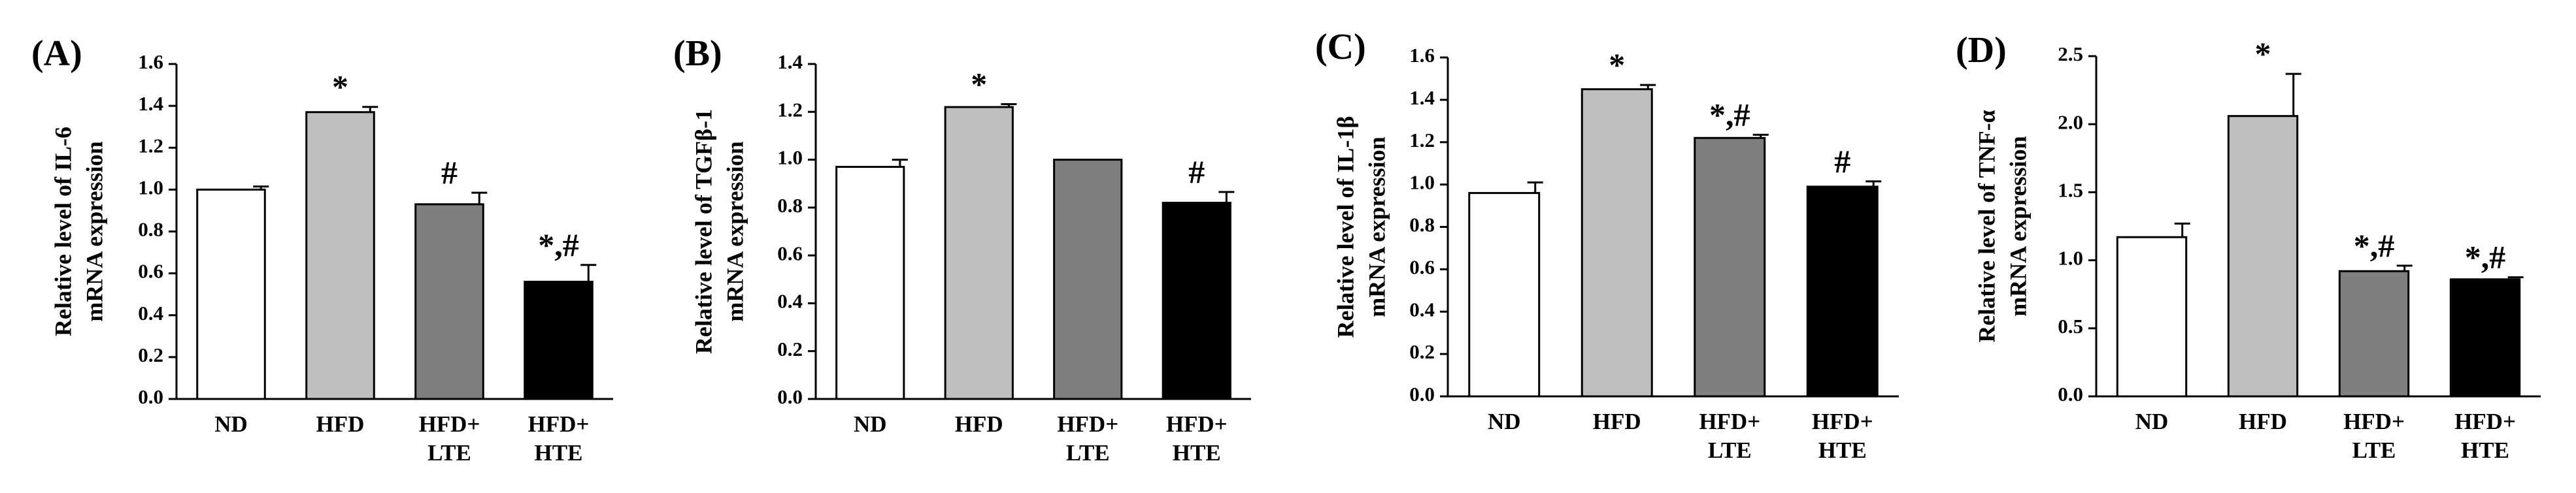 The width and height of the screenshot is (2576, 493). I want to click on y-axis-label: Relative level of TNF-α, so click(1986, 226).